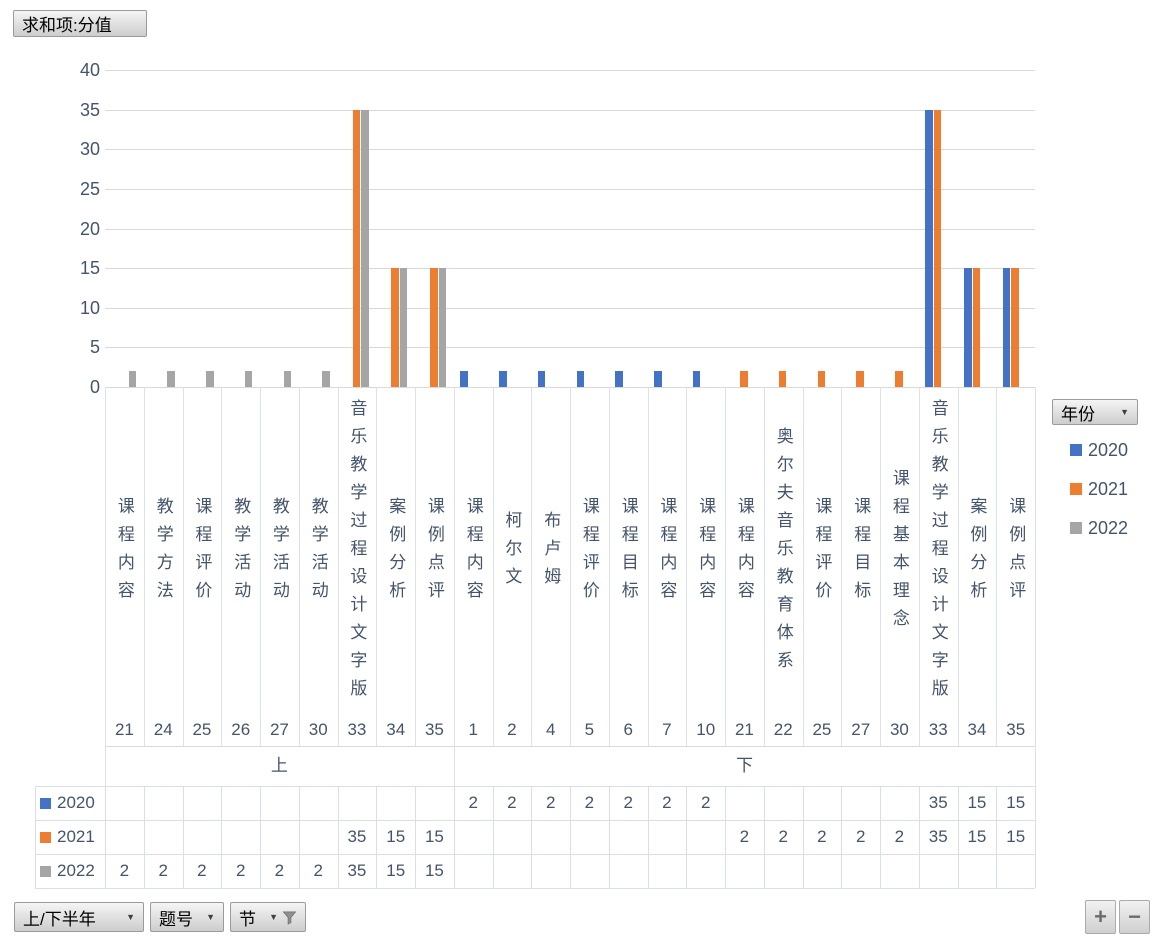  Describe the element at coordinates (187, 917) in the screenshot. I see `axis-field-button-question-no: 题号 ▼` at that location.